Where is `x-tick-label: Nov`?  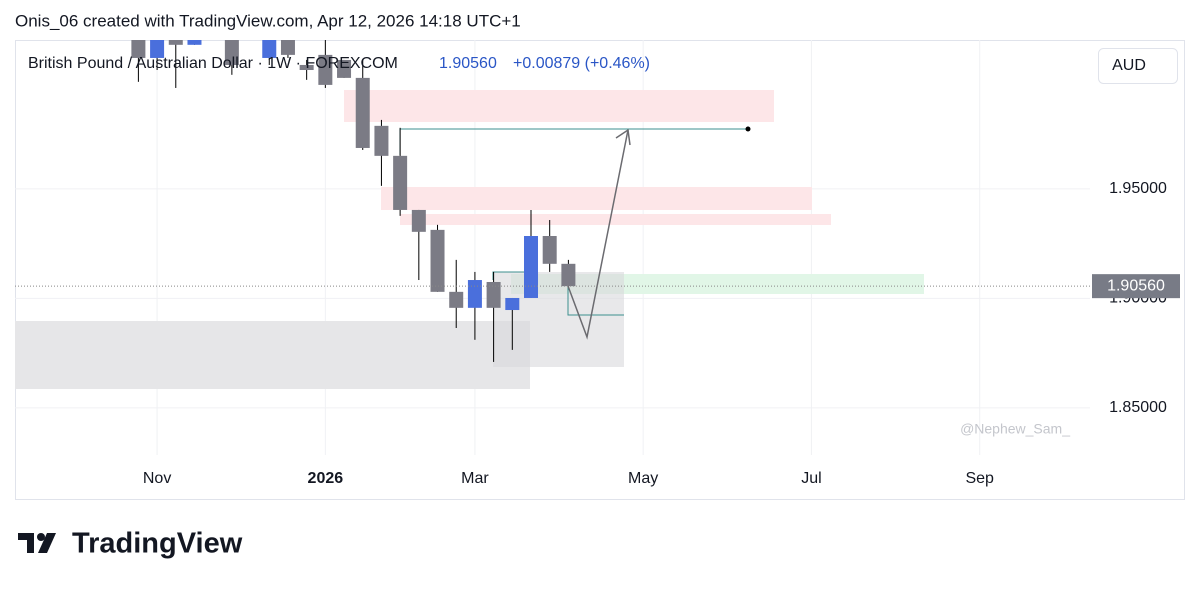 x-tick-label: Nov is located at coordinates (157, 478).